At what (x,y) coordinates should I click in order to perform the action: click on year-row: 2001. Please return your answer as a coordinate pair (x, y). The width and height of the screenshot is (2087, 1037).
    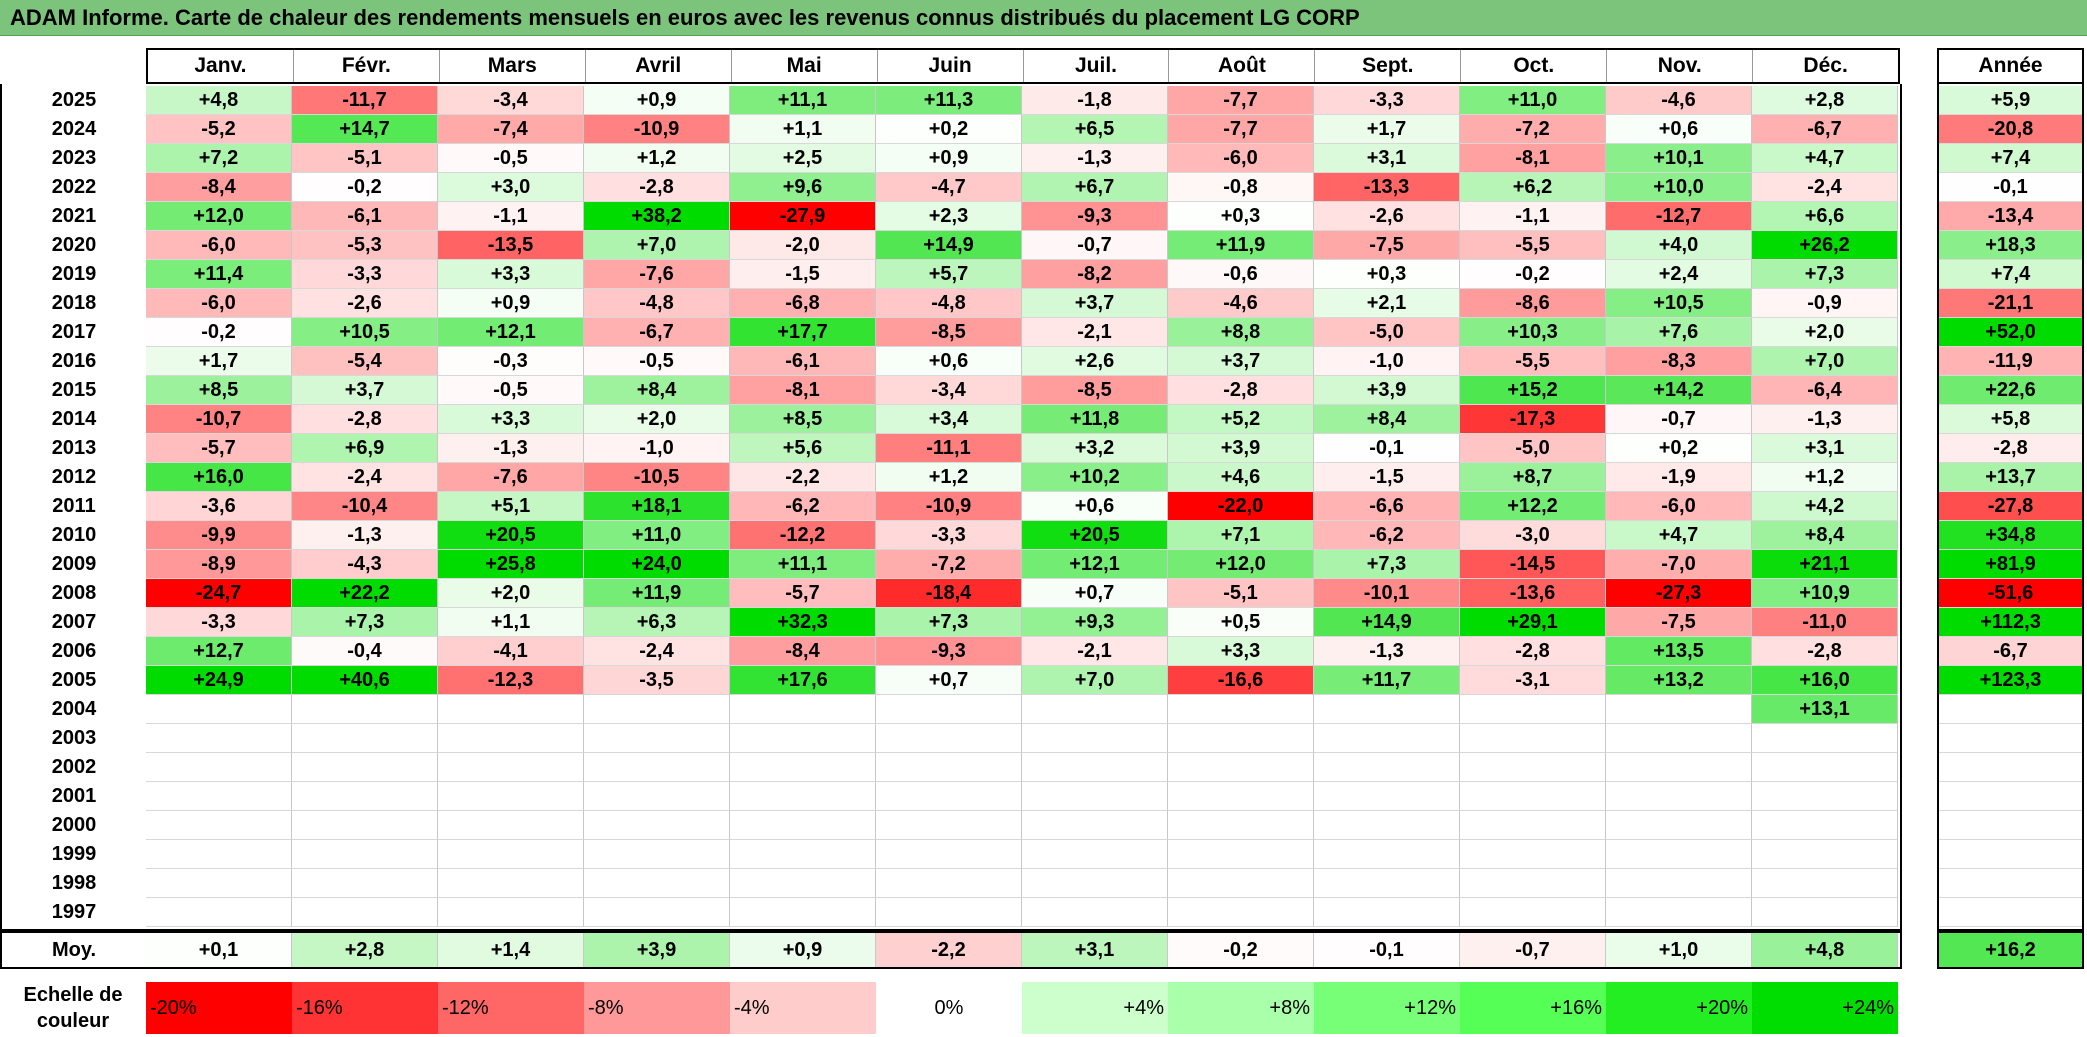
    Looking at the image, I should click on (950, 796).